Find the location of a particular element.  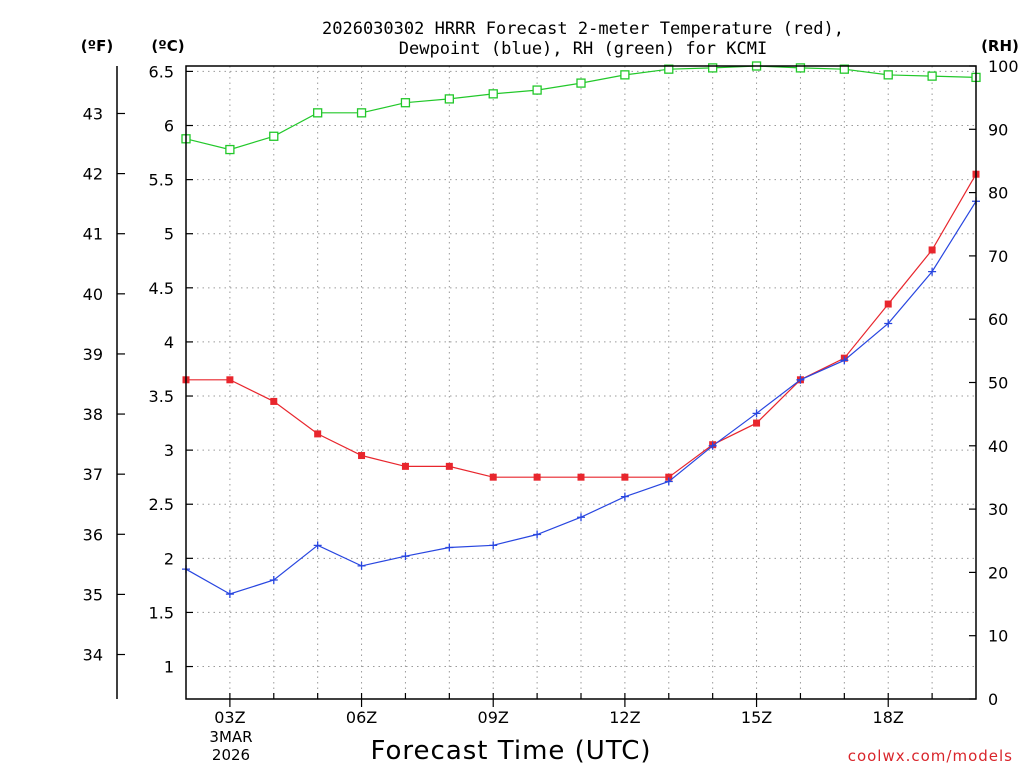

x-date-line1: 3MAR is located at coordinates (230, 737).